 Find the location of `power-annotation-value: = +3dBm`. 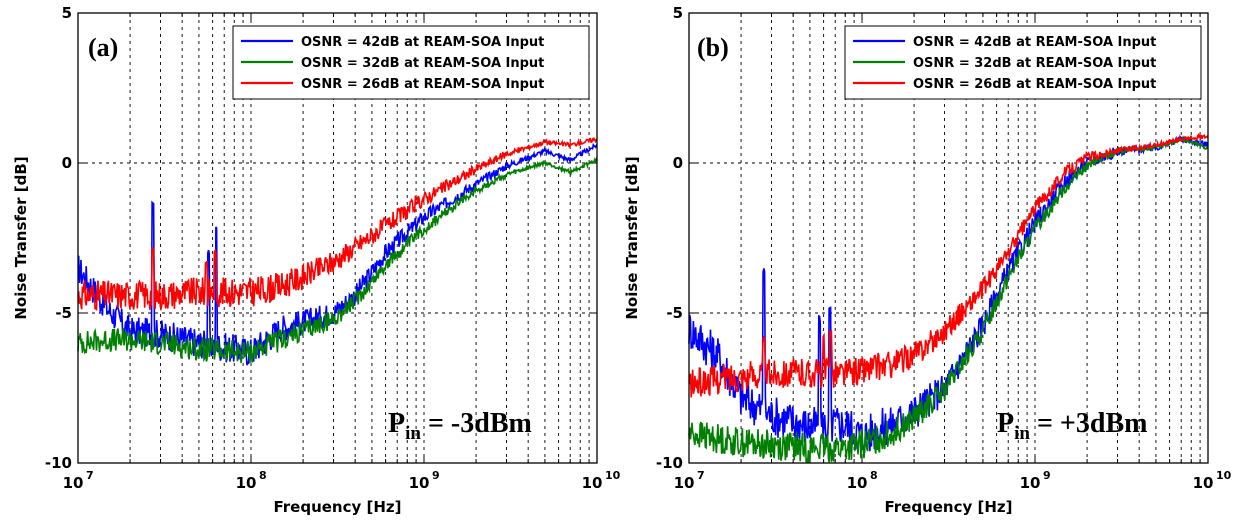

power-annotation-value: = +3dBm is located at coordinates (1088, 423).